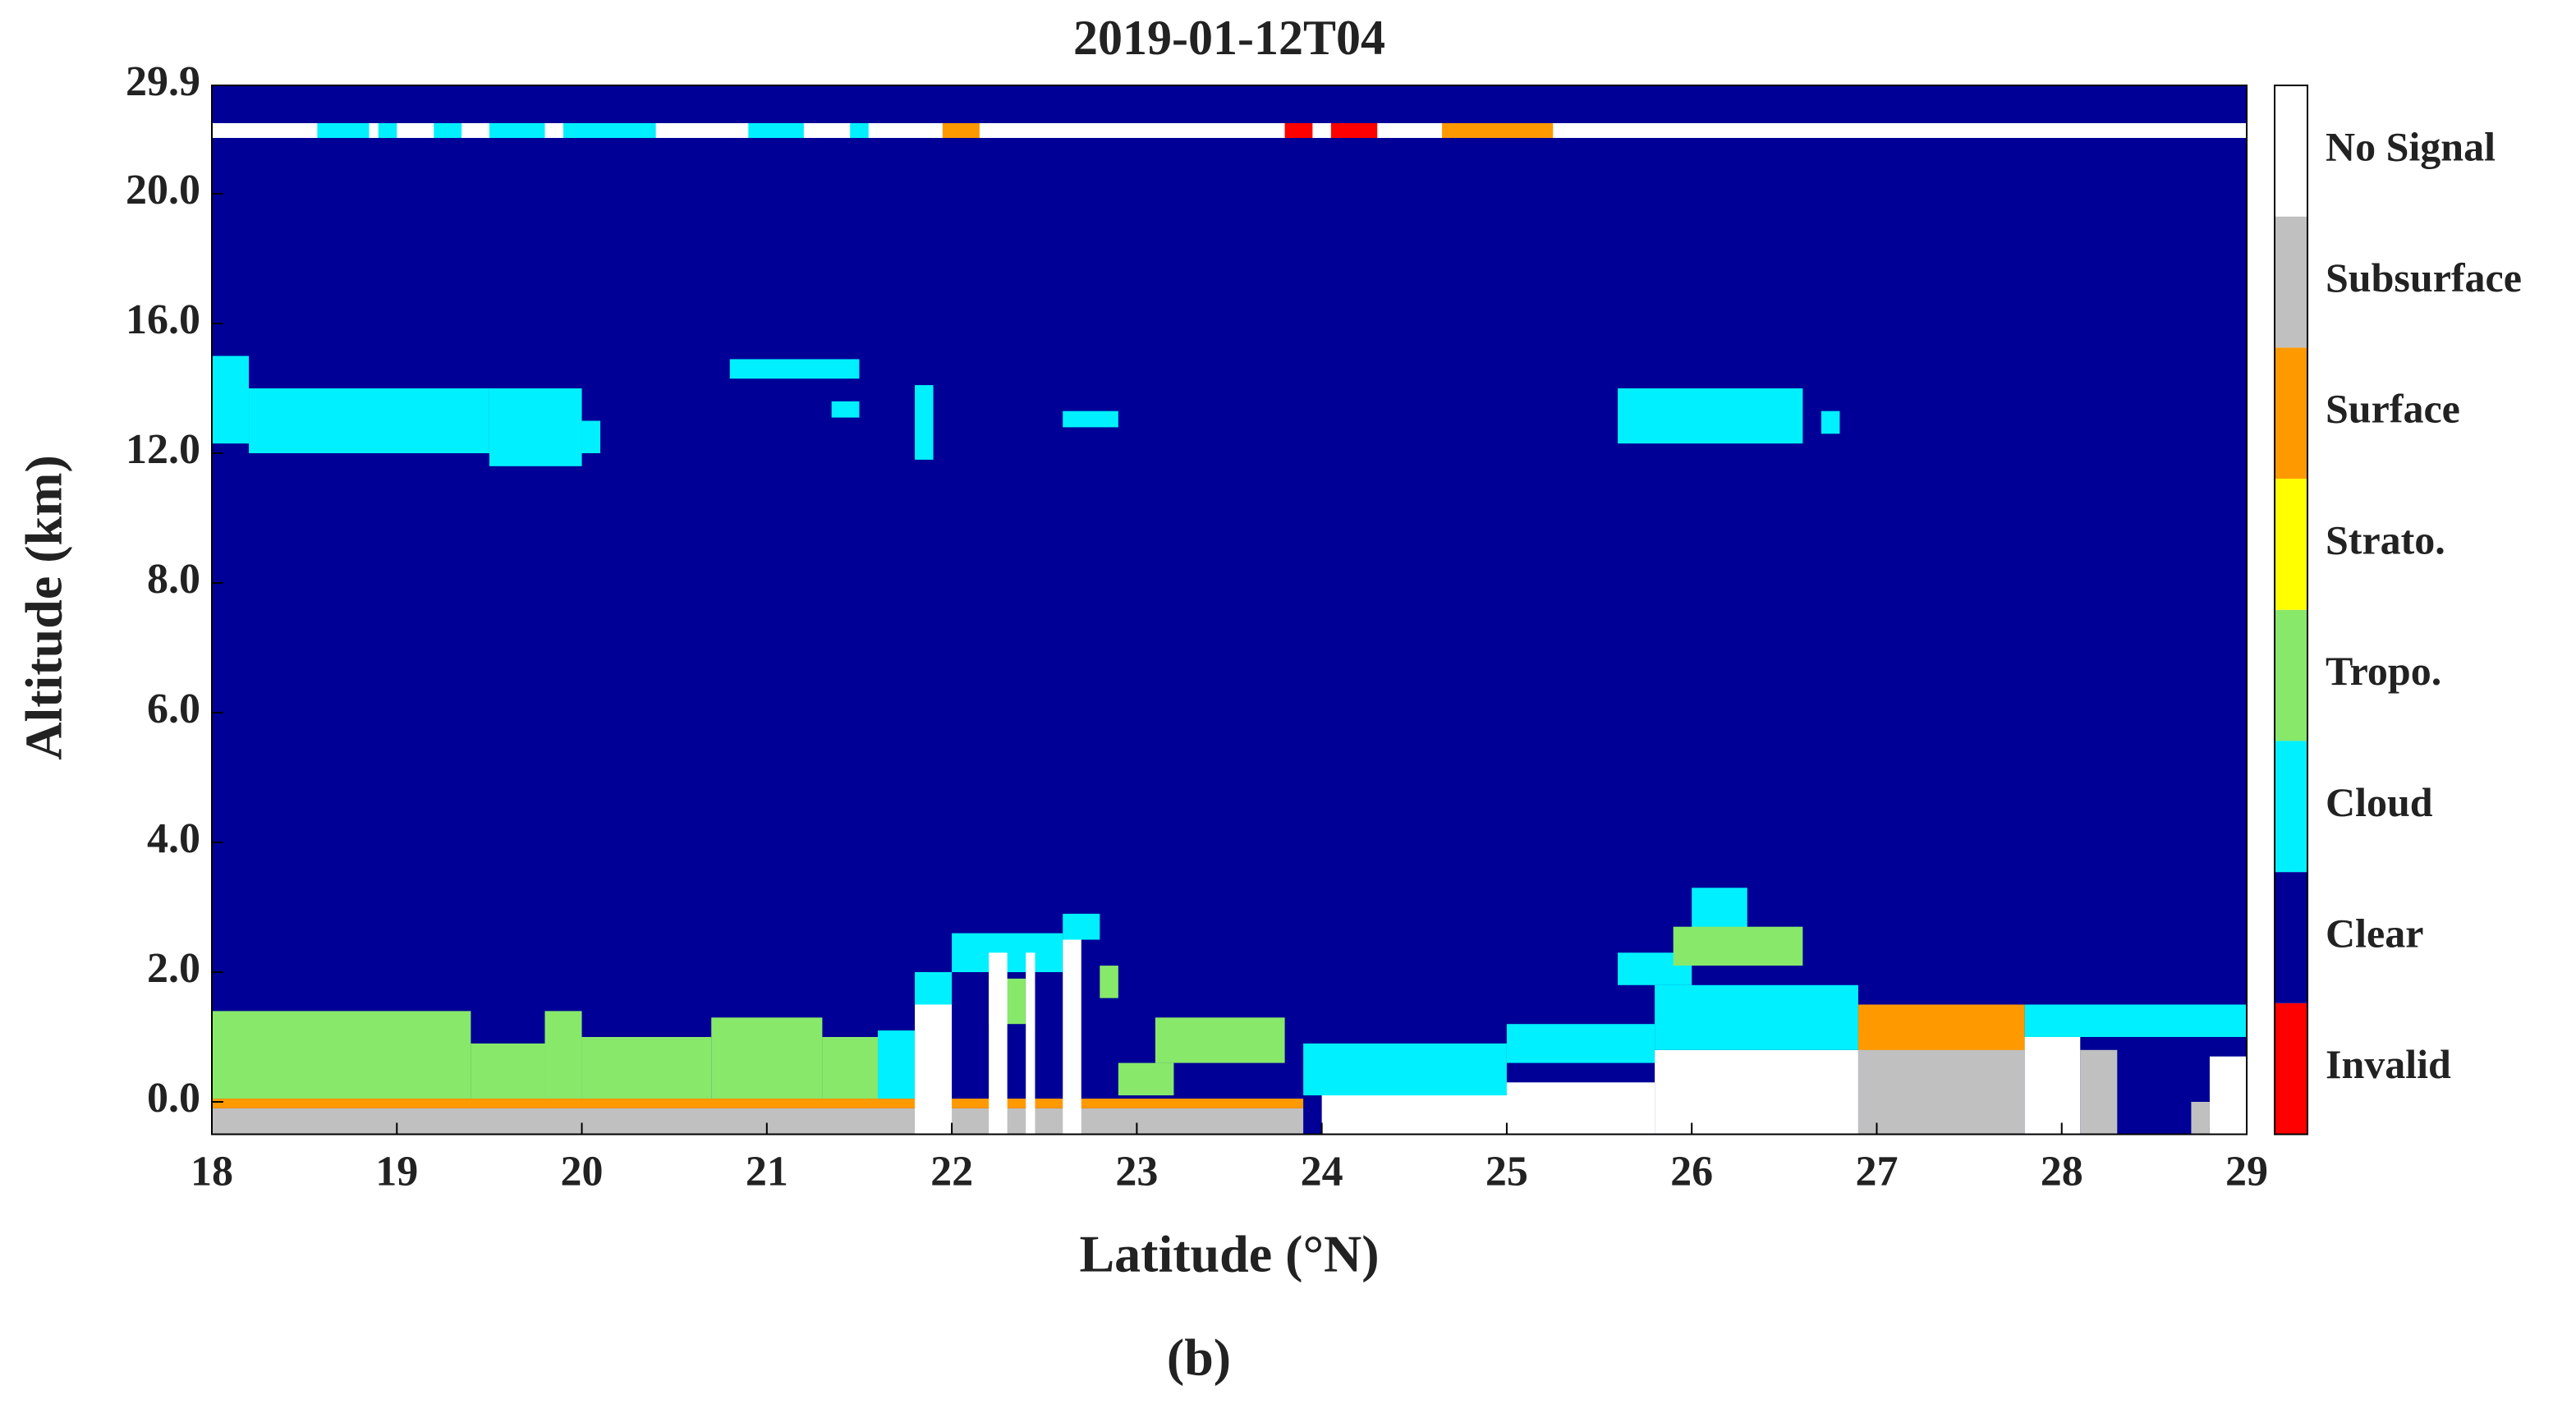 The image size is (2576, 1404). What do you see at coordinates (582, 1171) in the screenshot?
I see `x-tick-label: 20` at bounding box center [582, 1171].